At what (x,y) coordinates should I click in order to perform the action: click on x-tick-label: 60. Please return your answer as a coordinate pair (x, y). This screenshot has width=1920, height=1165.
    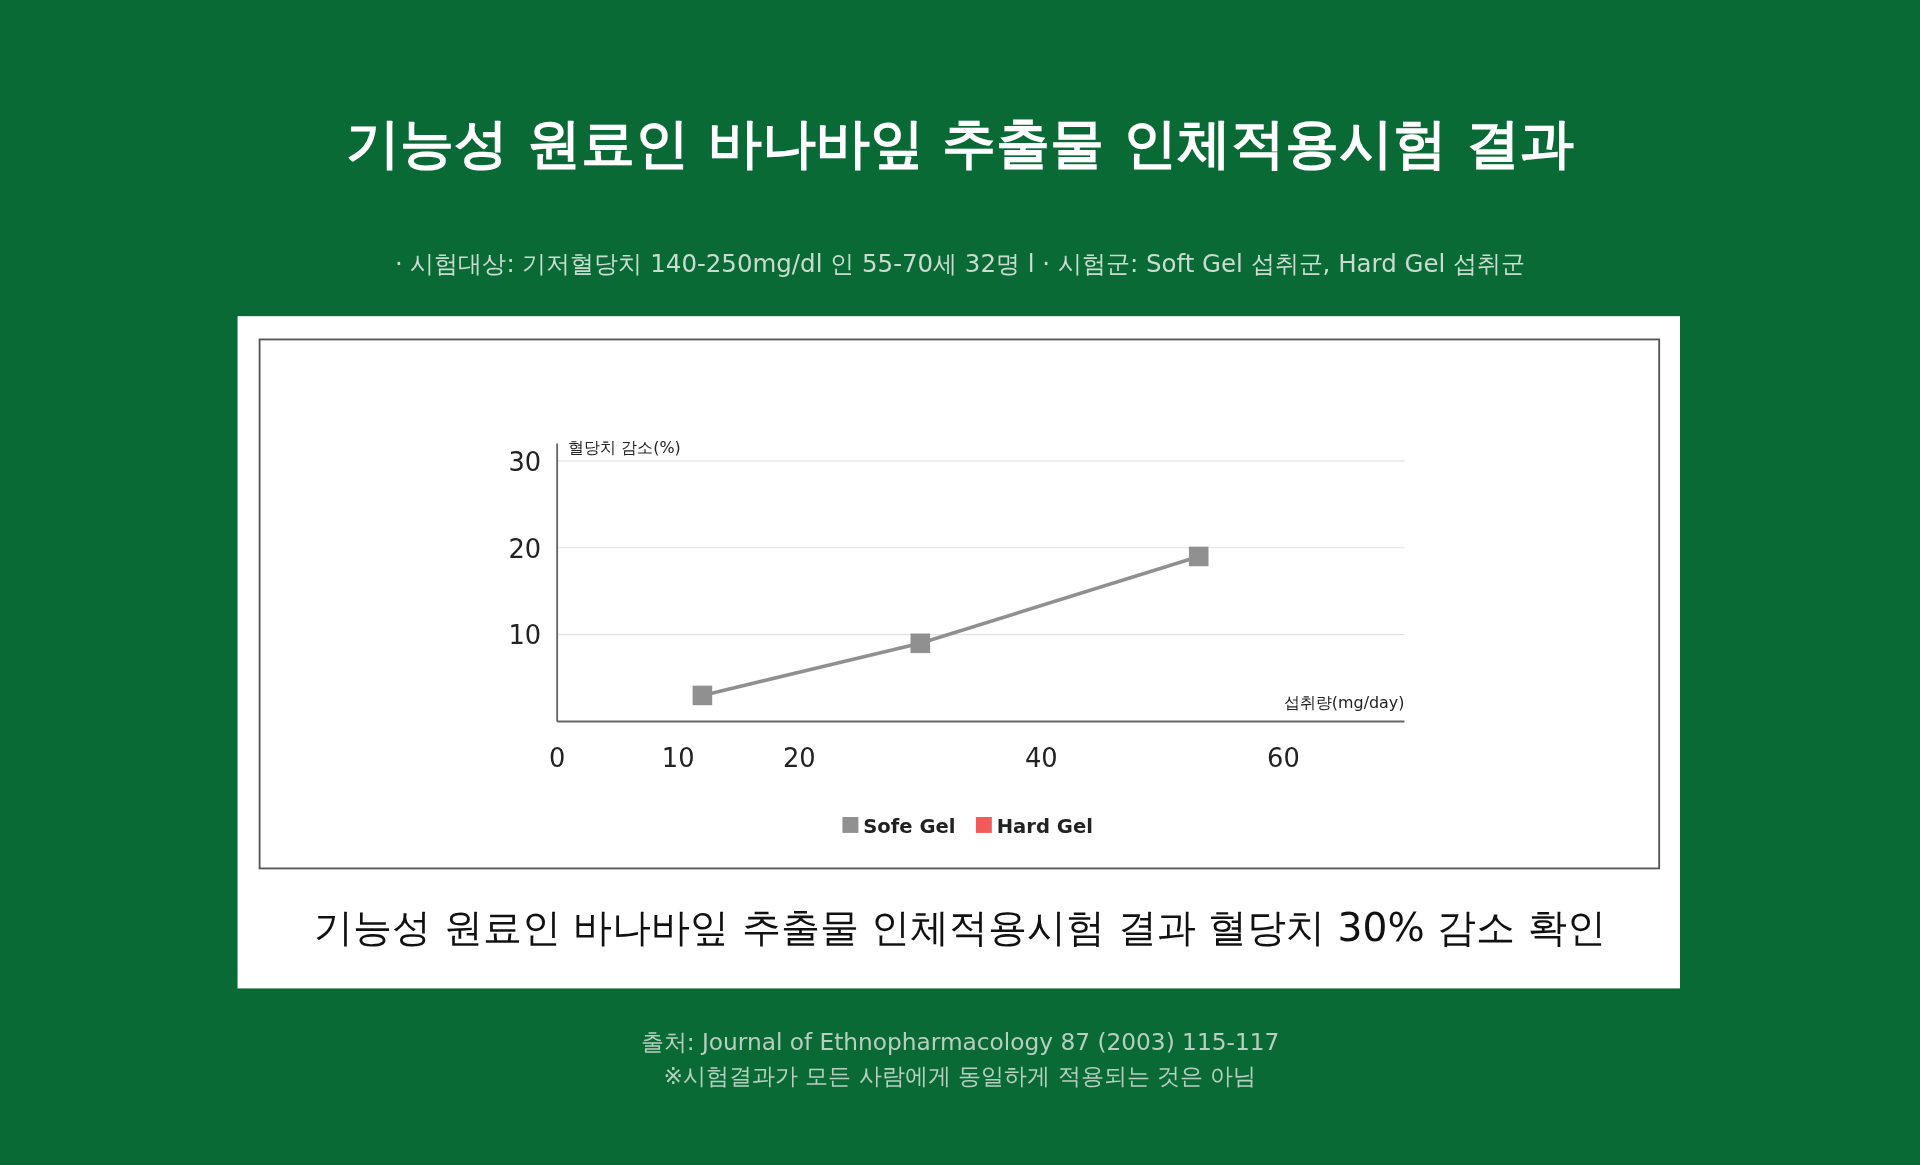
    Looking at the image, I should click on (1283, 757).